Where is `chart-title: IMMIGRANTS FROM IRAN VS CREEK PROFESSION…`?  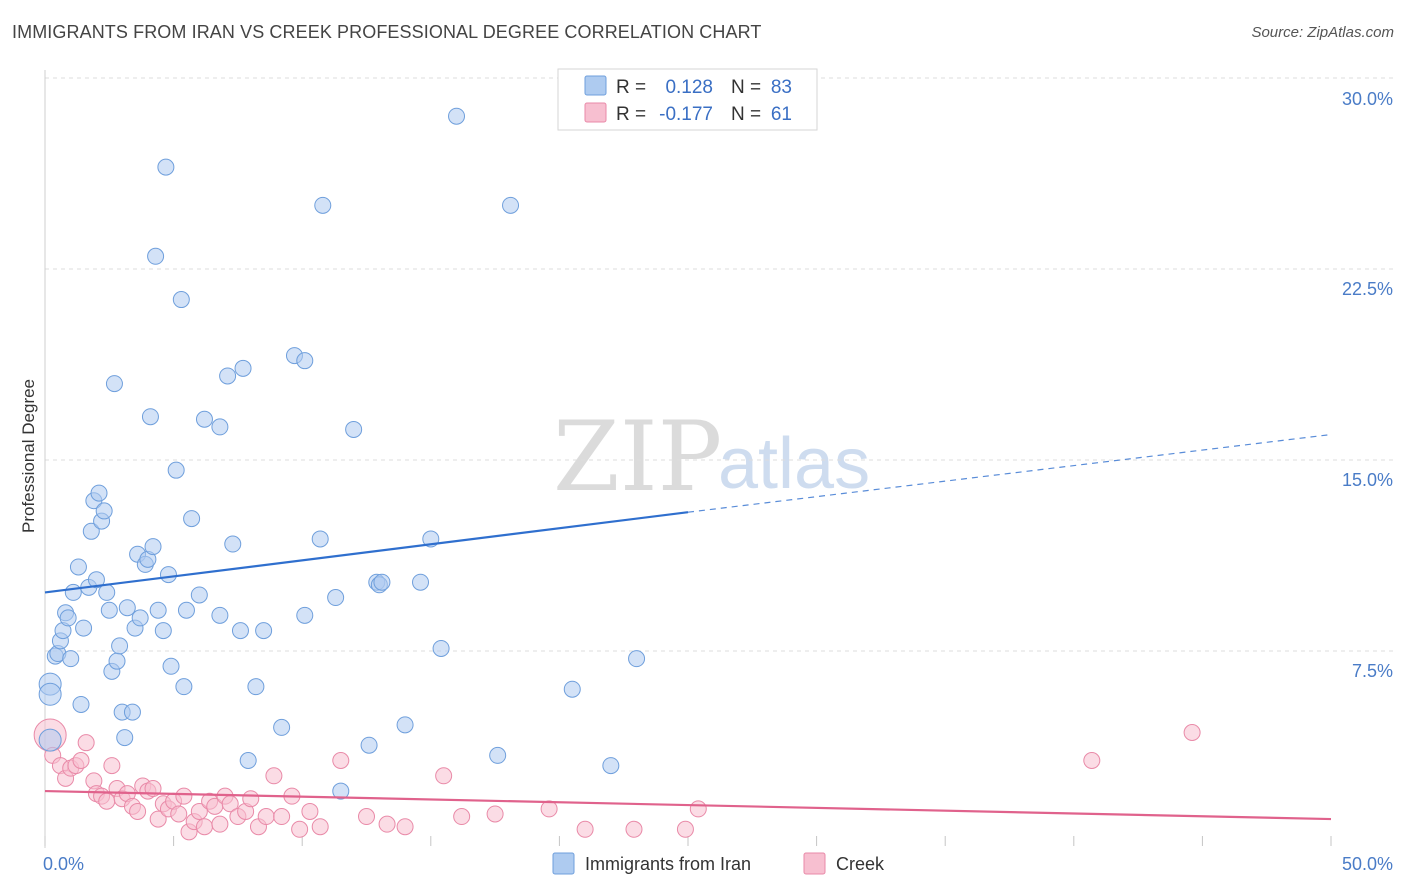
chart-title: IMMIGRANTS FROM IRAN VS CREEK PROFESSION… is located at coordinates (387, 32).